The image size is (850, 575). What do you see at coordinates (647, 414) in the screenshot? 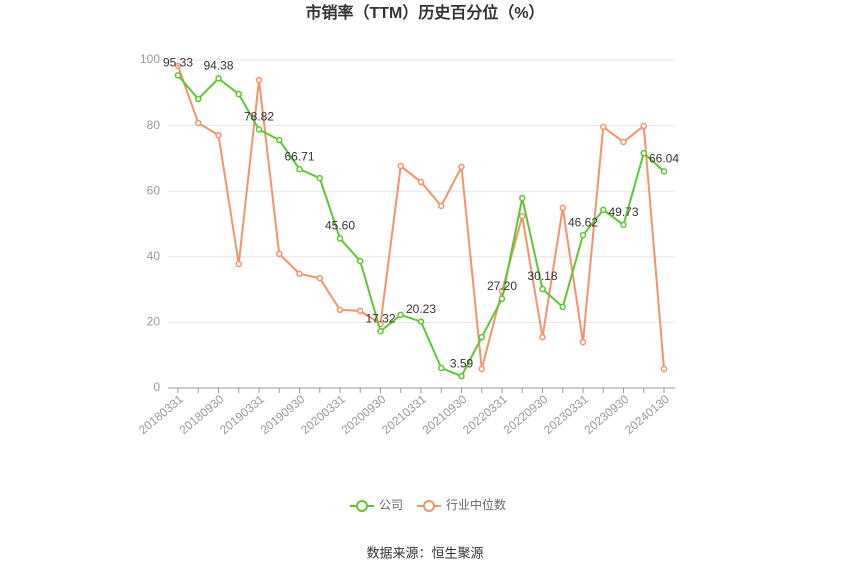
I see `x-tick-label: 20240130` at bounding box center [647, 414].